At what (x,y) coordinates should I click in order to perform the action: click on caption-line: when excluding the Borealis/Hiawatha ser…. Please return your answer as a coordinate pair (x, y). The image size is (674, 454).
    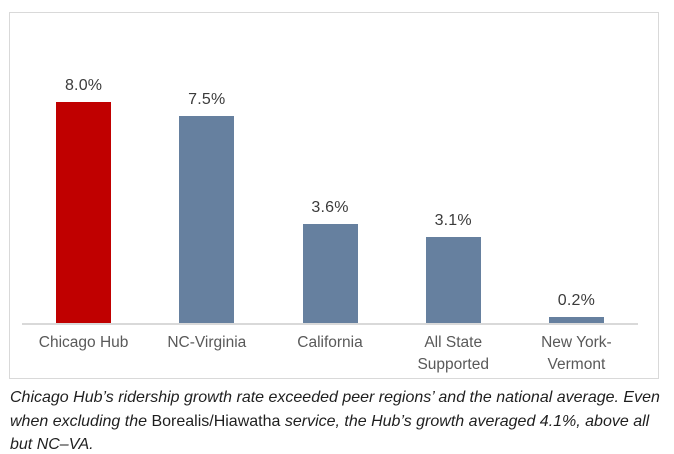
    Looking at the image, I should click on (339, 422).